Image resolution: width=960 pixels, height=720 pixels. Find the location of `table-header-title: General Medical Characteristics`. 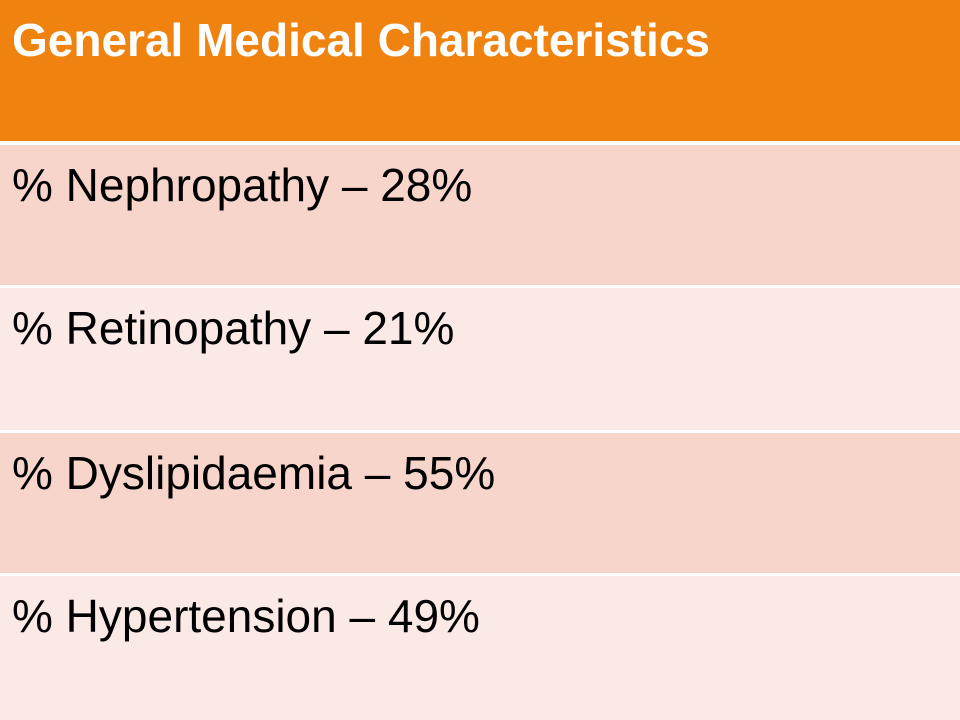

table-header-title: General Medical Characteristics is located at coordinates (361, 40).